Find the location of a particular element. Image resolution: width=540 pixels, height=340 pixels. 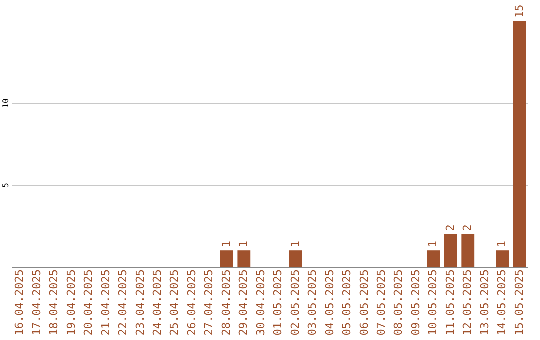

x-tick-label: 04.05.2025 is located at coordinates (329, 303).